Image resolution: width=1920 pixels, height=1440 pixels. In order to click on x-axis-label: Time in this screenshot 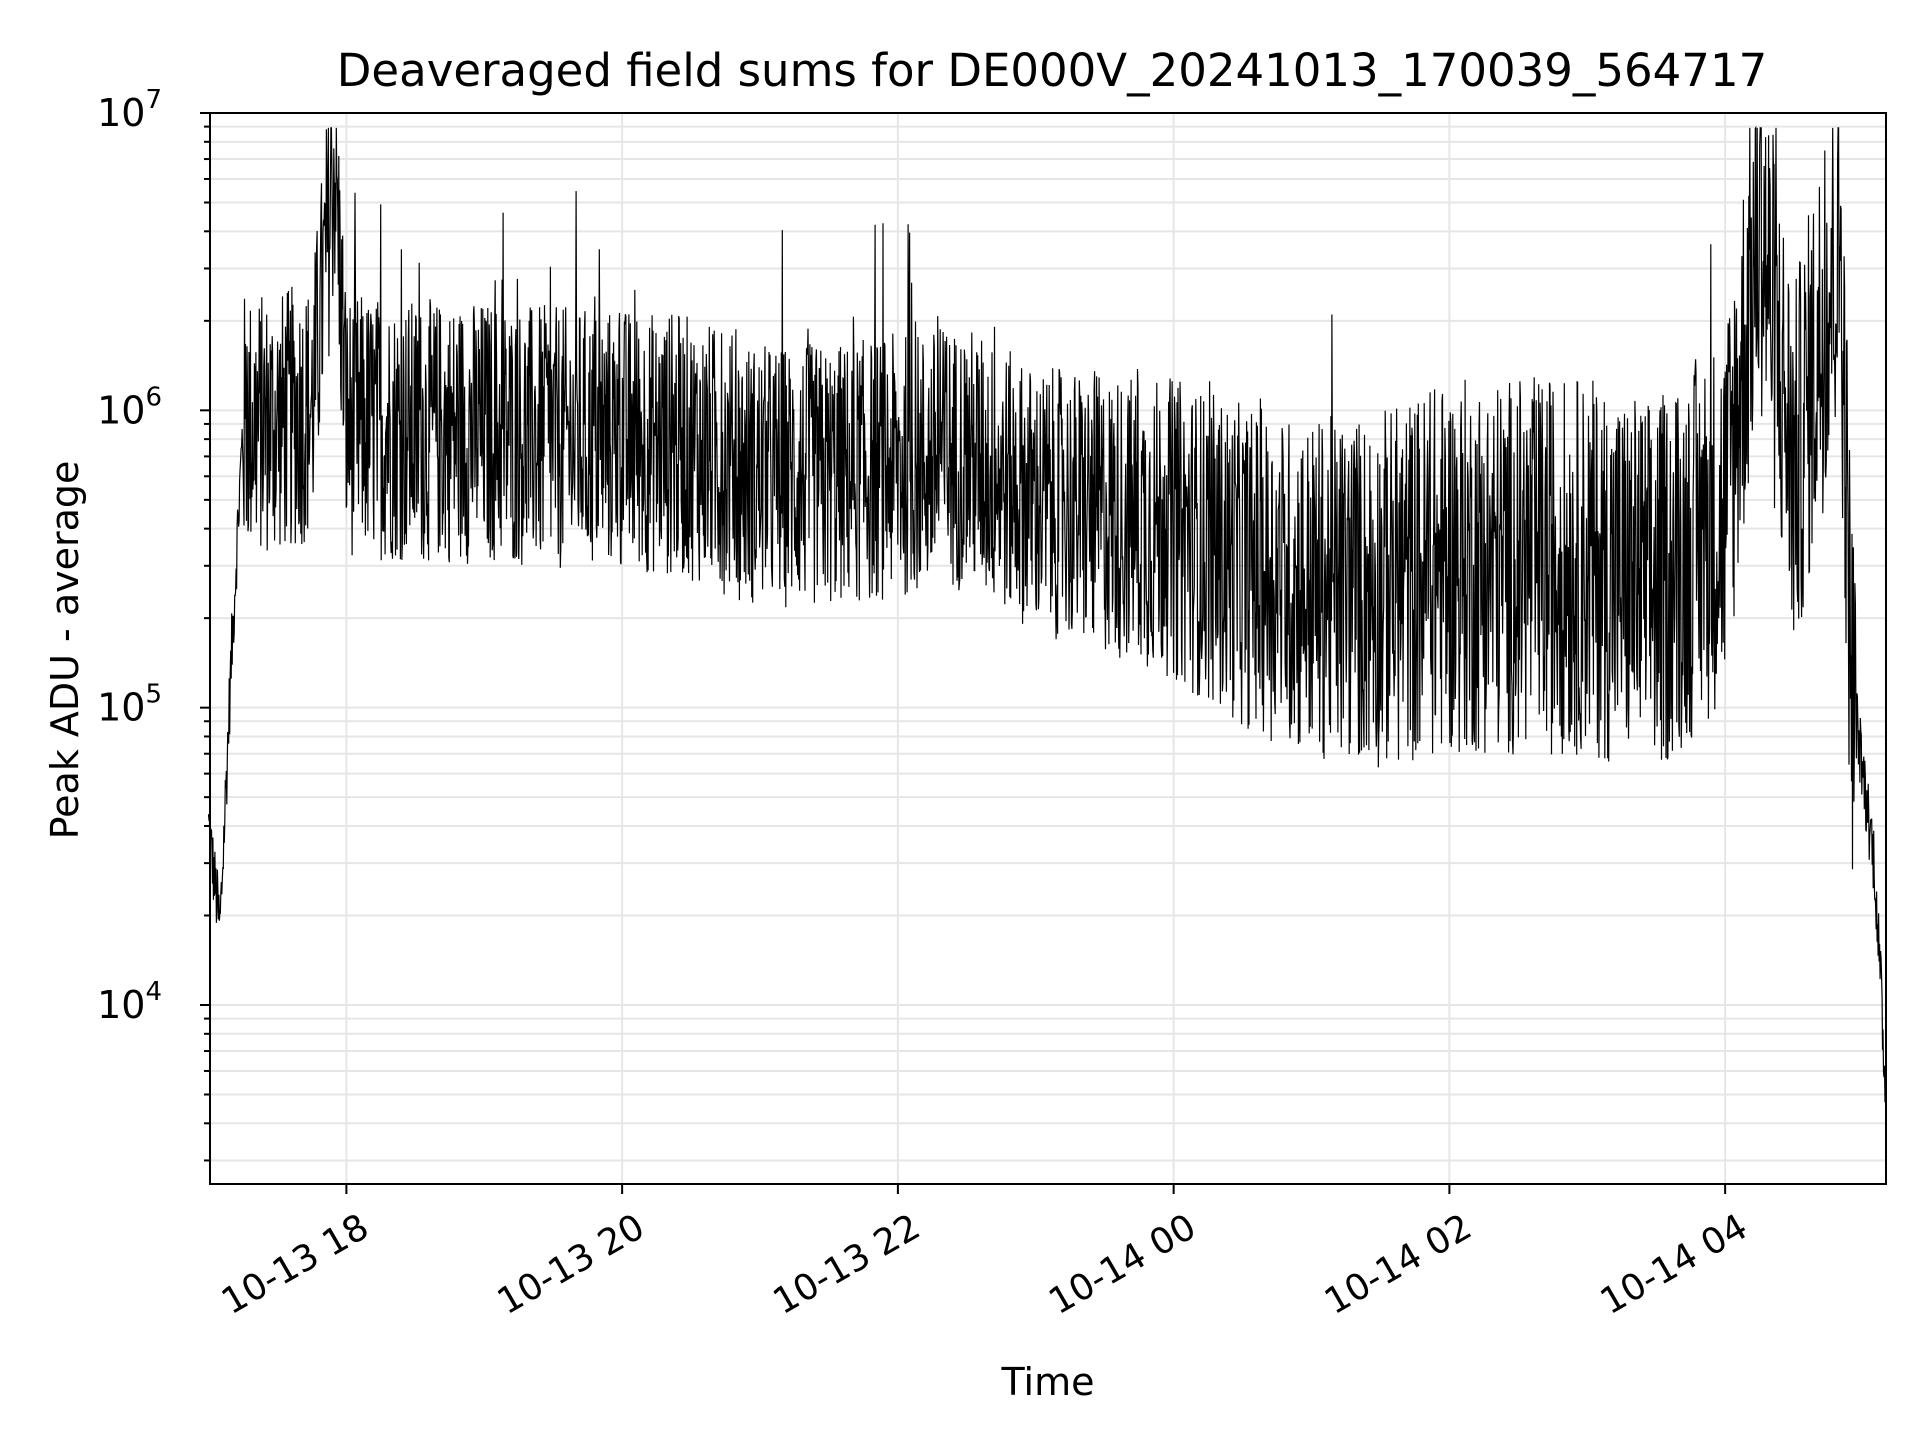, I will do `click(1048, 1382)`.